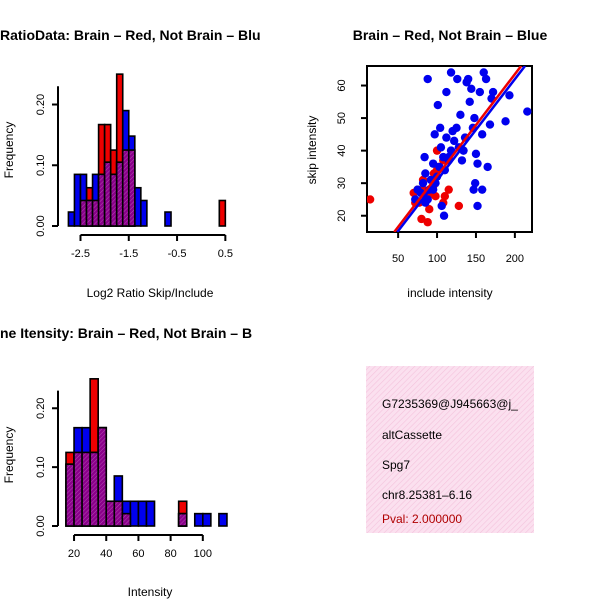  What do you see at coordinates (41, 525) in the screenshot?
I see `intensity-histogram-y-tick-label-0: 0.00` at bounding box center [41, 525].